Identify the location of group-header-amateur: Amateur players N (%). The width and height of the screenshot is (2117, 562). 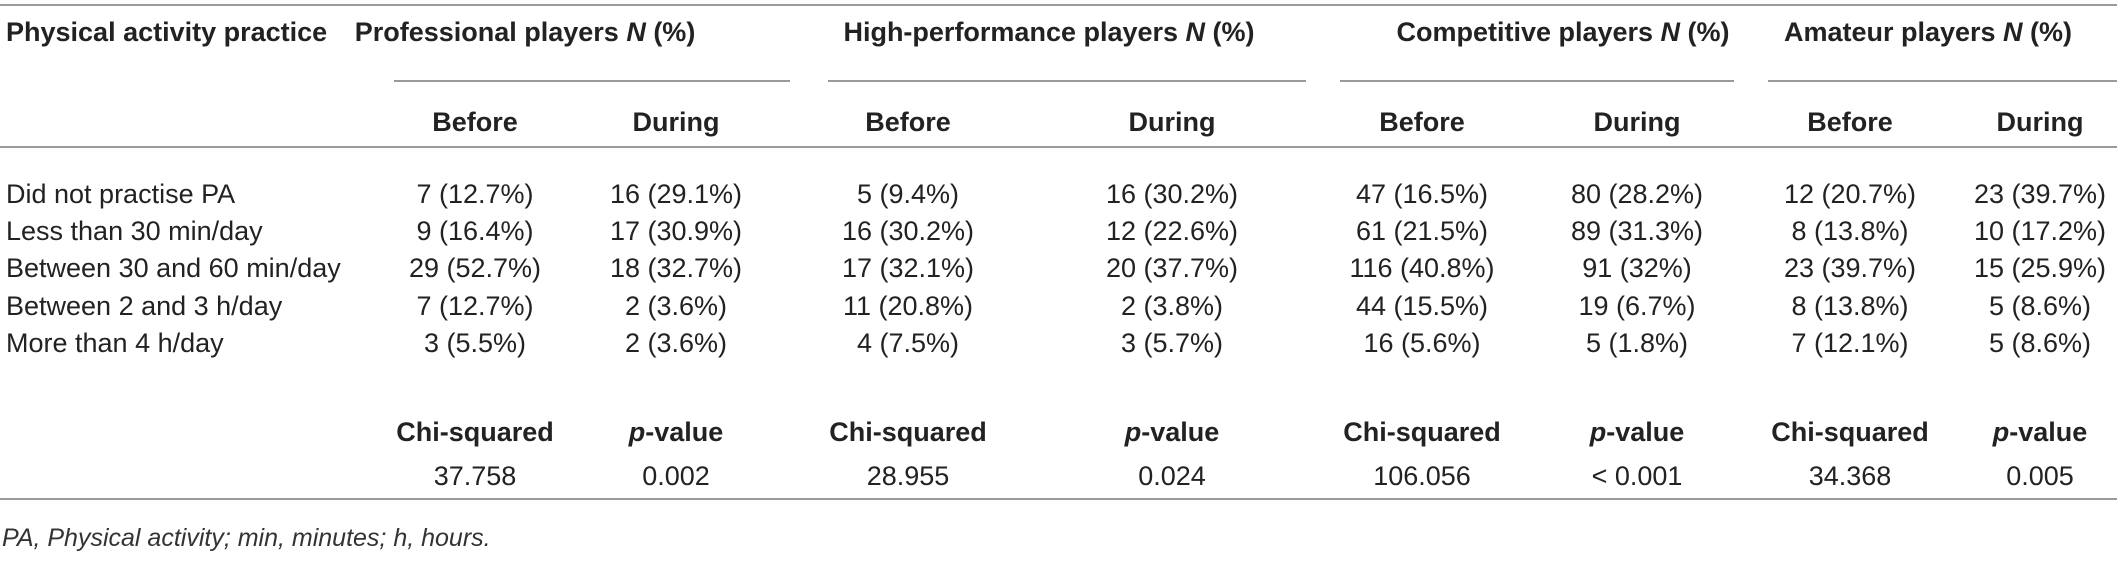
(1928, 32).